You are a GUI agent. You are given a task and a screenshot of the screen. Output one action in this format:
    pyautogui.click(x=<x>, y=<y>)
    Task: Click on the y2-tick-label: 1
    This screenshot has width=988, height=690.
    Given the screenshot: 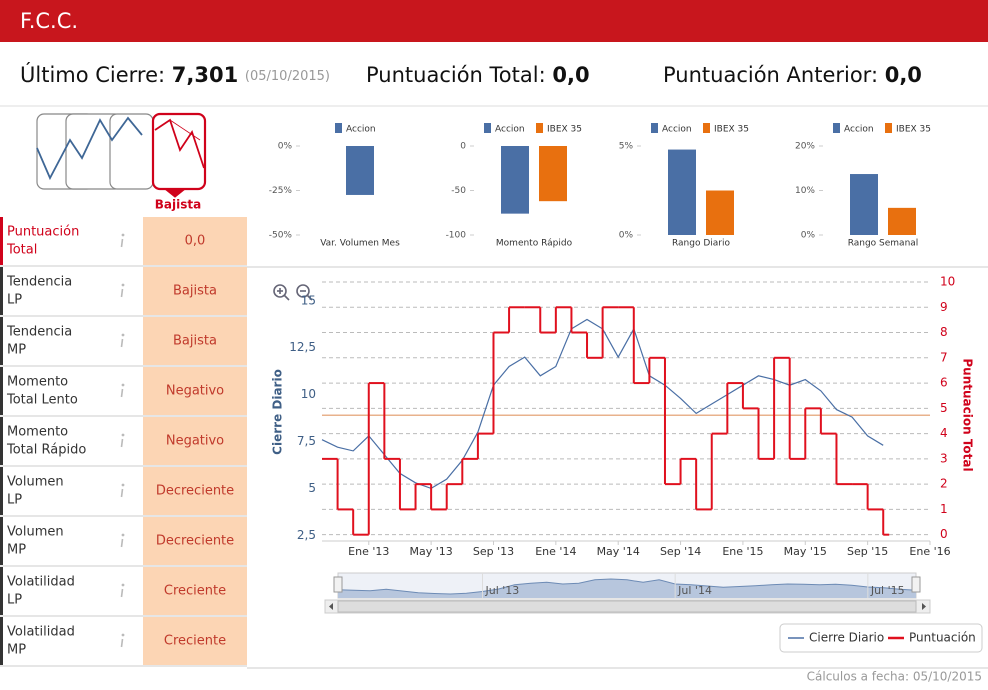 What is the action you would take?
    pyautogui.click(x=944, y=509)
    